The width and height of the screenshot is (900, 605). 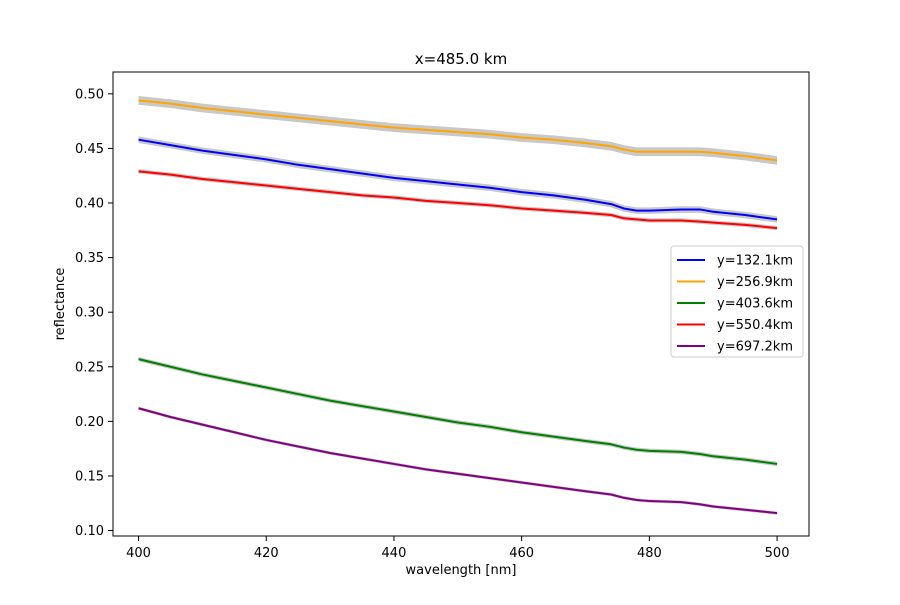 I want to click on chart-title: x=485.0 km, so click(x=461, y=59).